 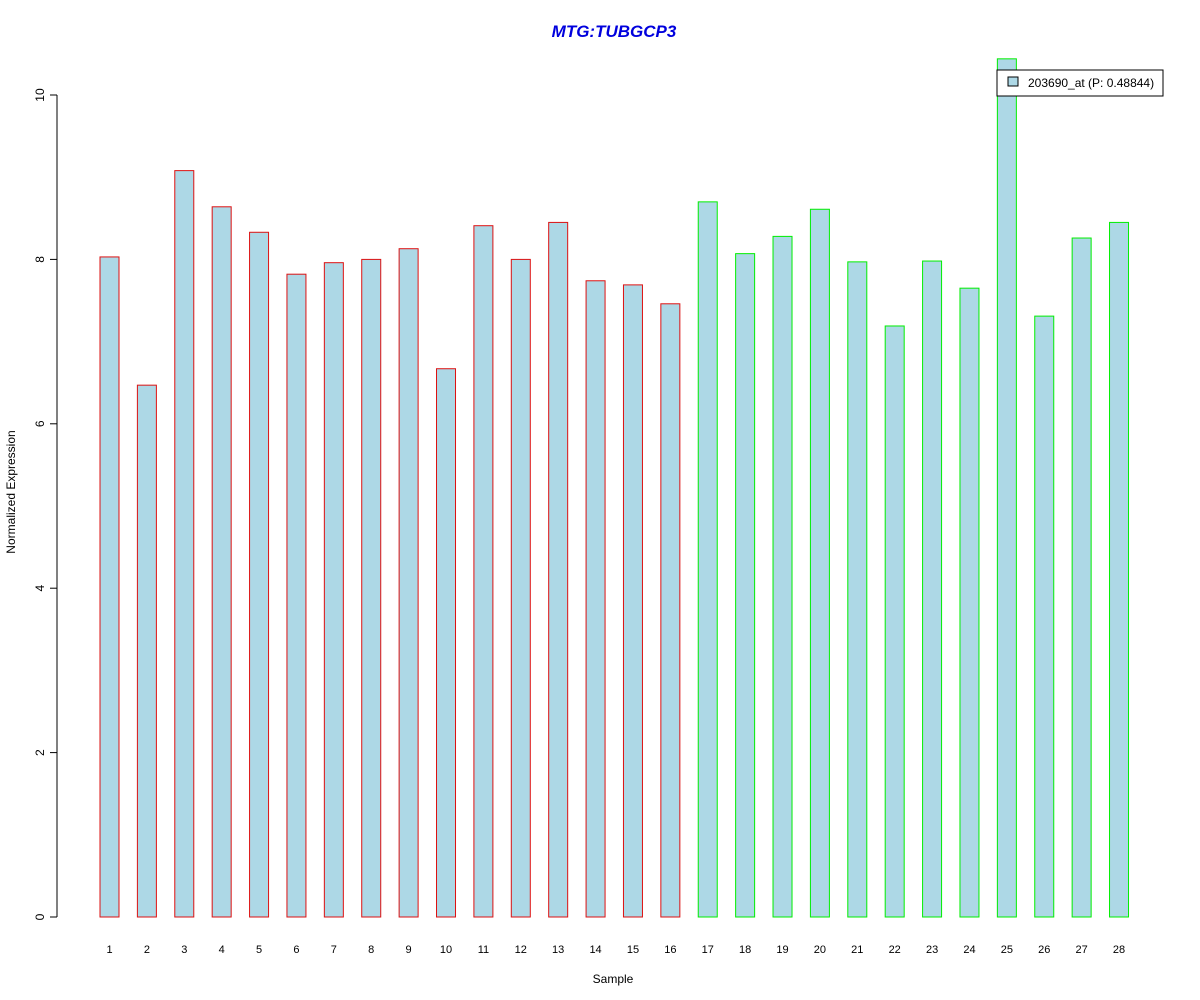 I want to click on x-tick-label: 21, so click(x=857, y=950).